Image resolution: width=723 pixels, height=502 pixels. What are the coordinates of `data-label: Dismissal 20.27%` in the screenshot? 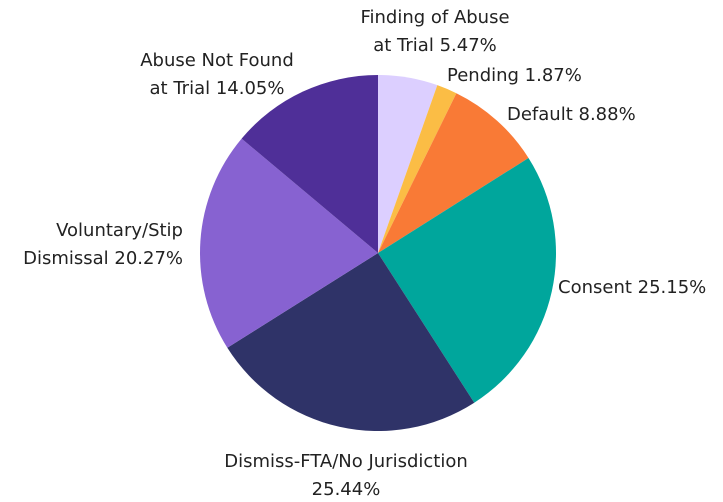 It's located at (103, 258).